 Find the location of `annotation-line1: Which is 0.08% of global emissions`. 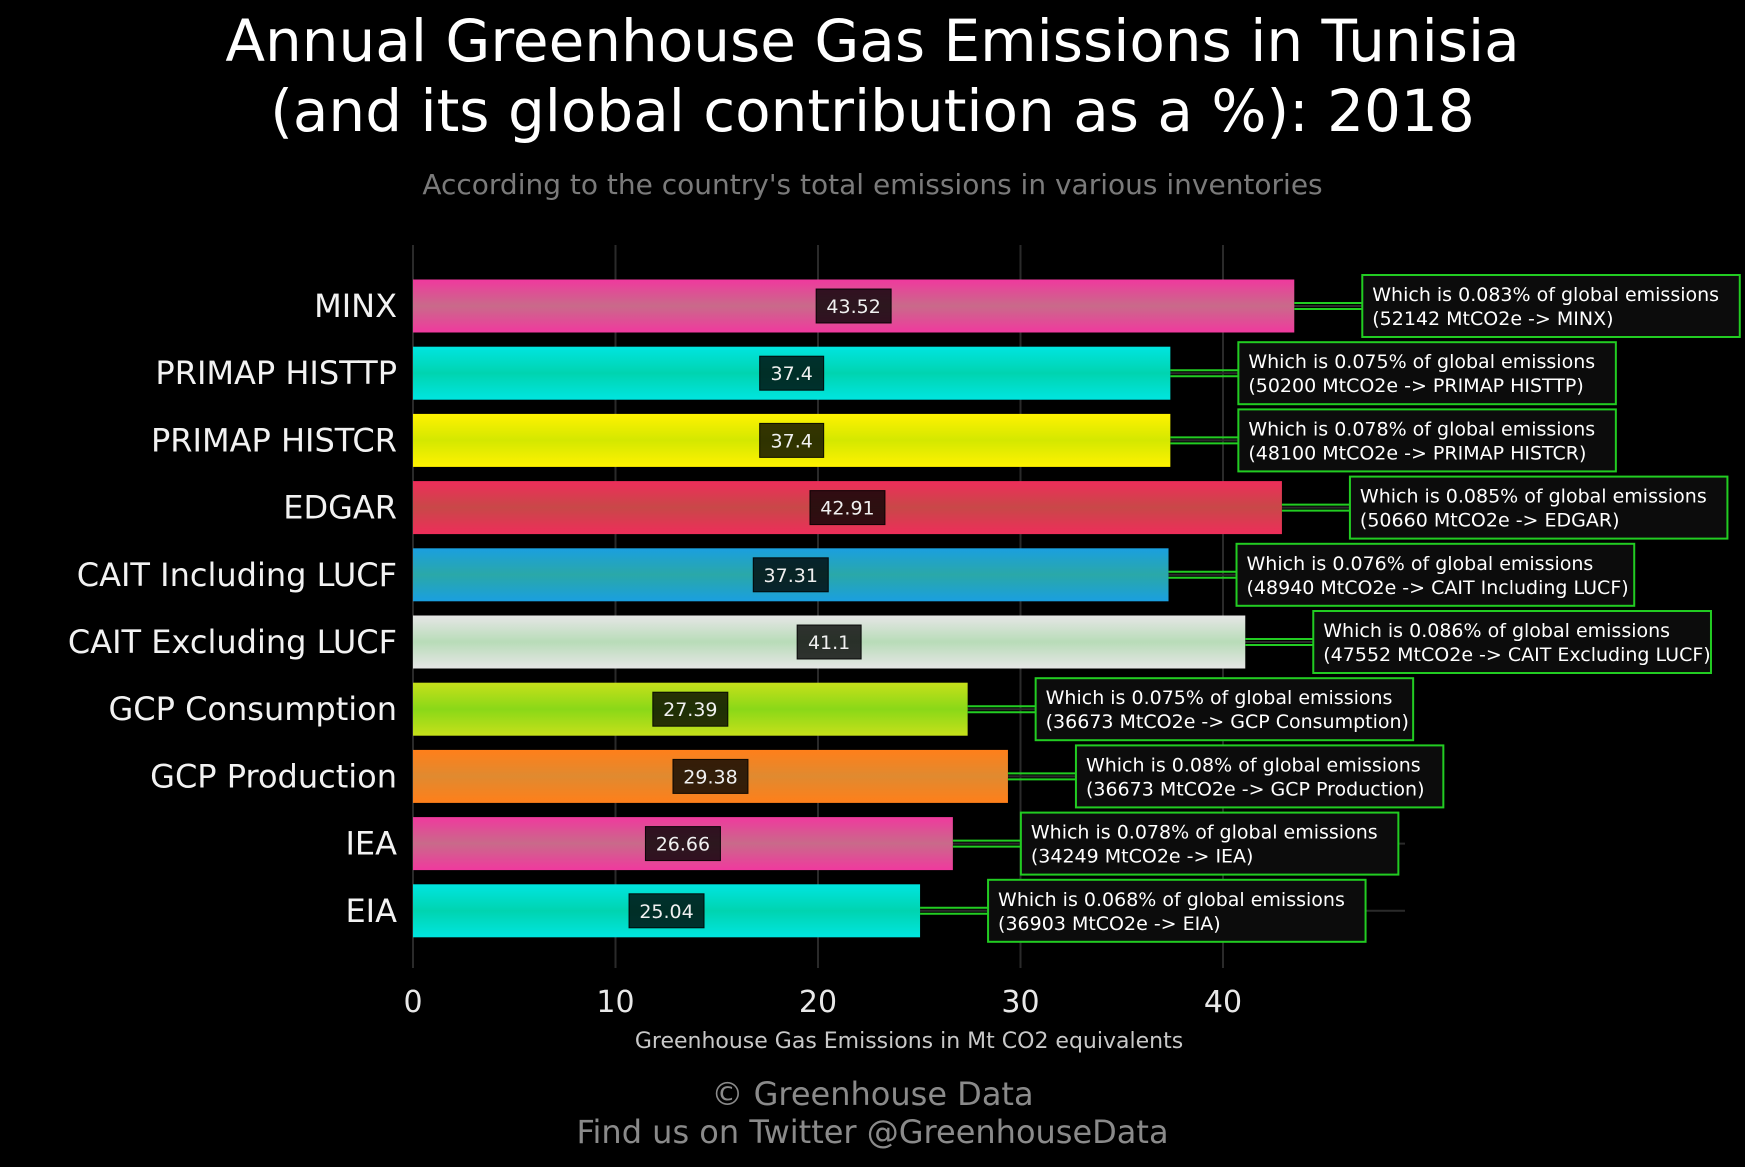

annotation-line1: Which is 0.08% of global emissions is located at coordinates (1253, 765).